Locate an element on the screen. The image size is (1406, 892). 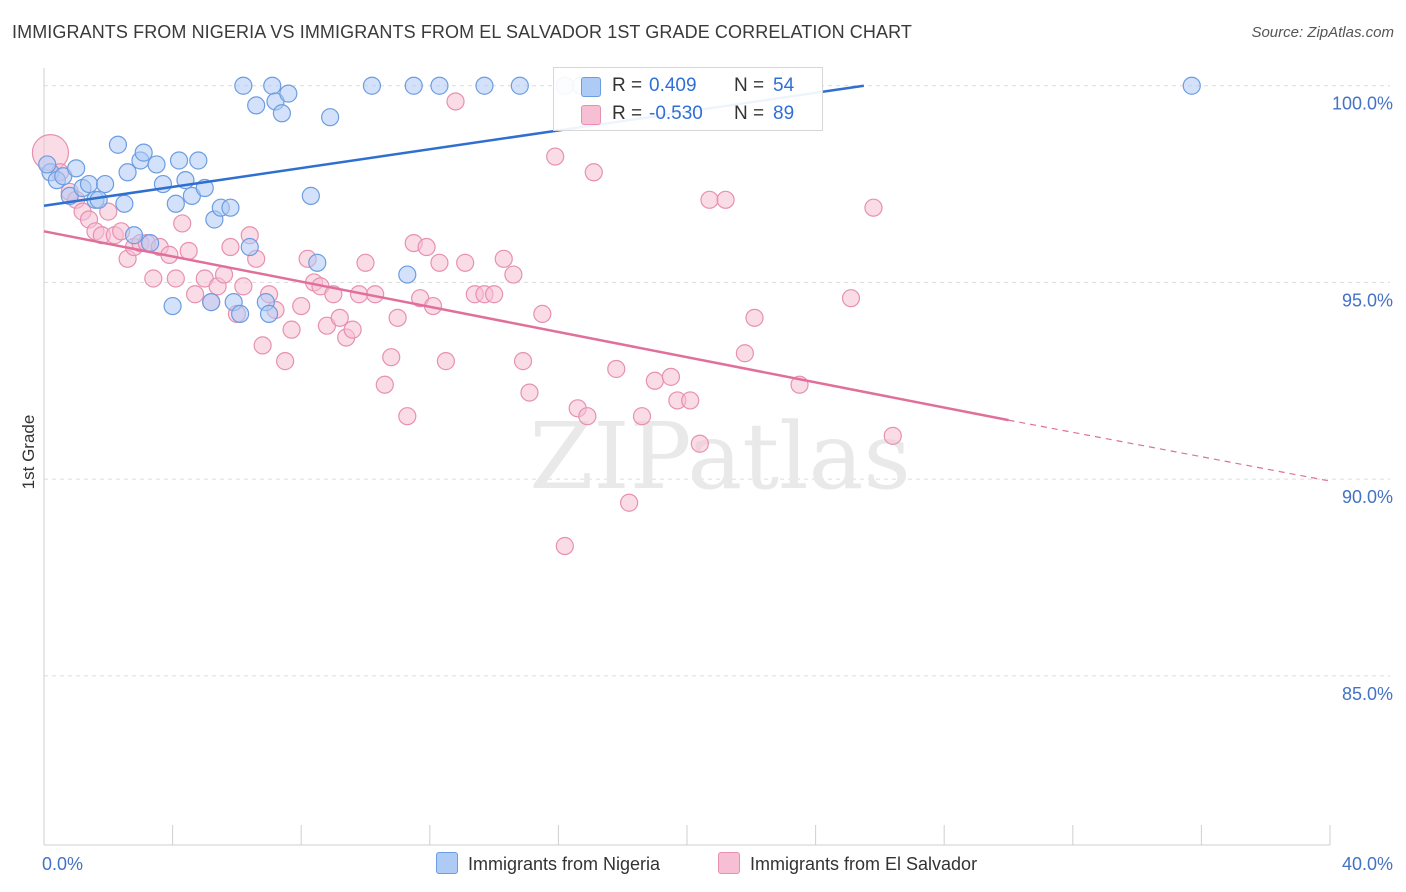
elsalvador-legend-swatch is located at coordinates (729, 863).